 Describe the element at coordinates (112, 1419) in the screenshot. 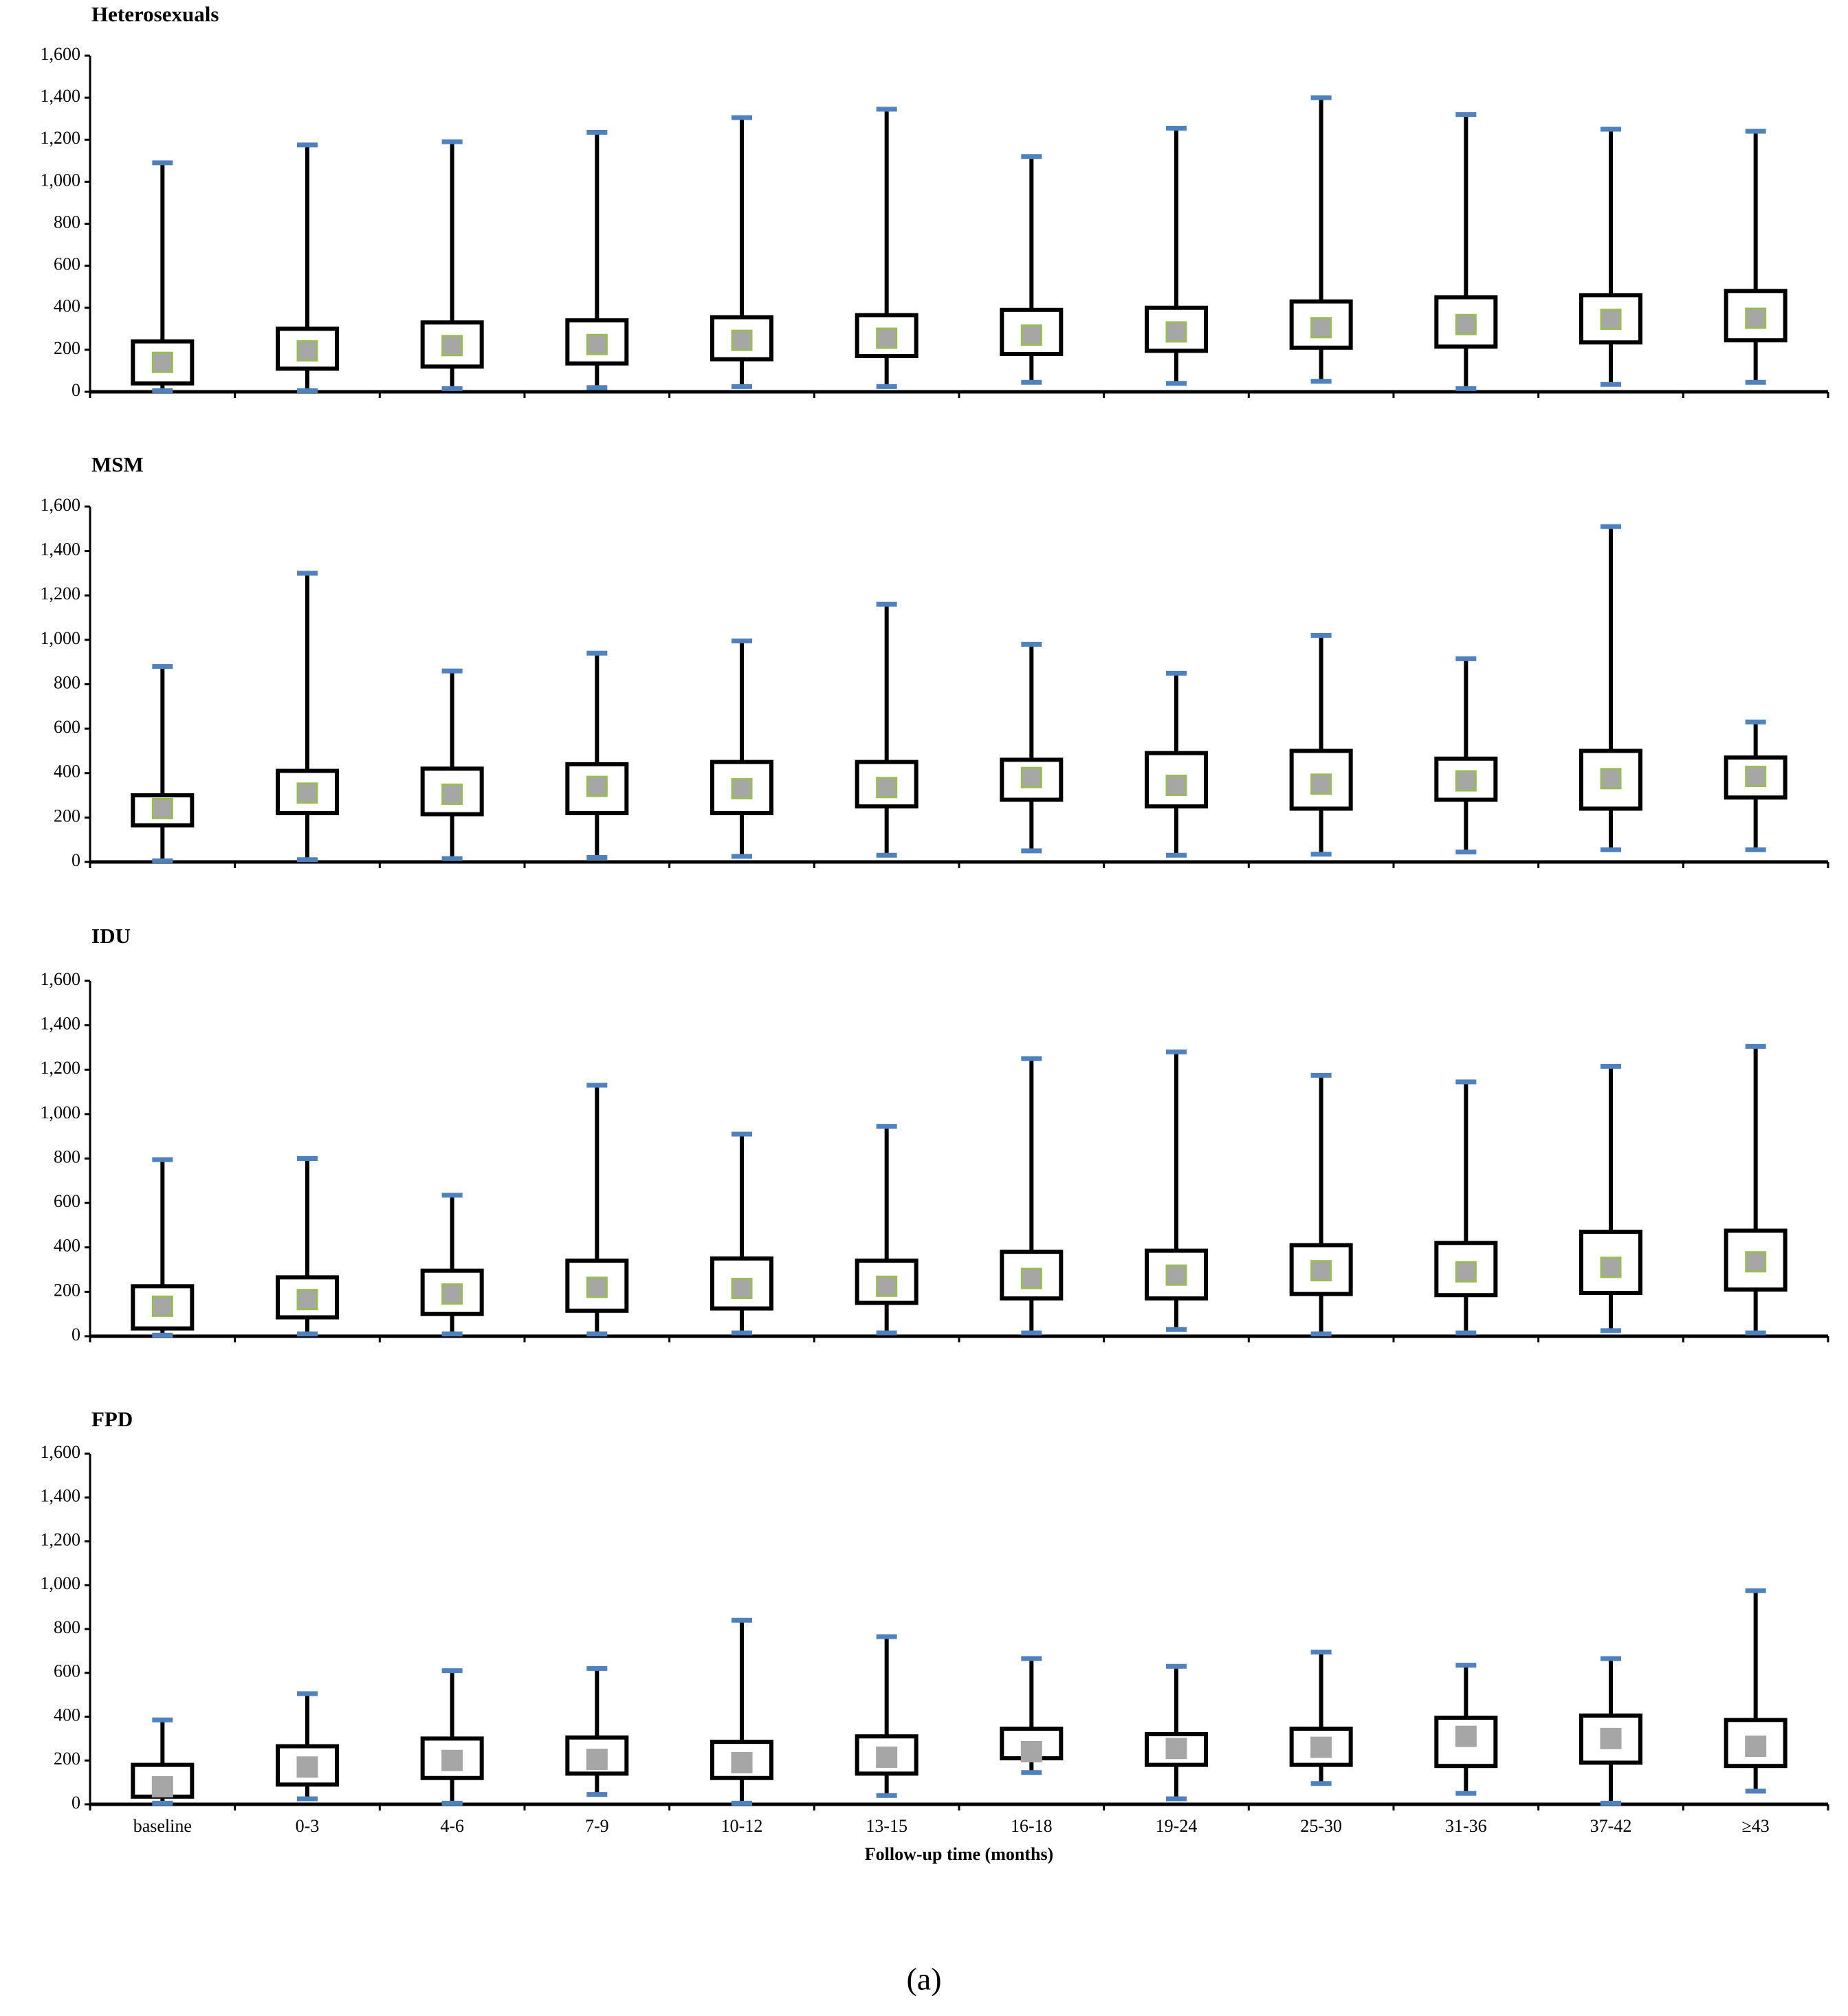

I see `panel-title: FPD` at that location.